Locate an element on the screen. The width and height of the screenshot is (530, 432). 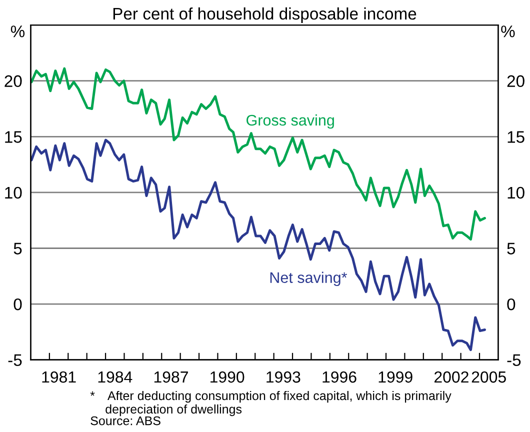
series-label: Gross saving is located at coordinates (290, 121).